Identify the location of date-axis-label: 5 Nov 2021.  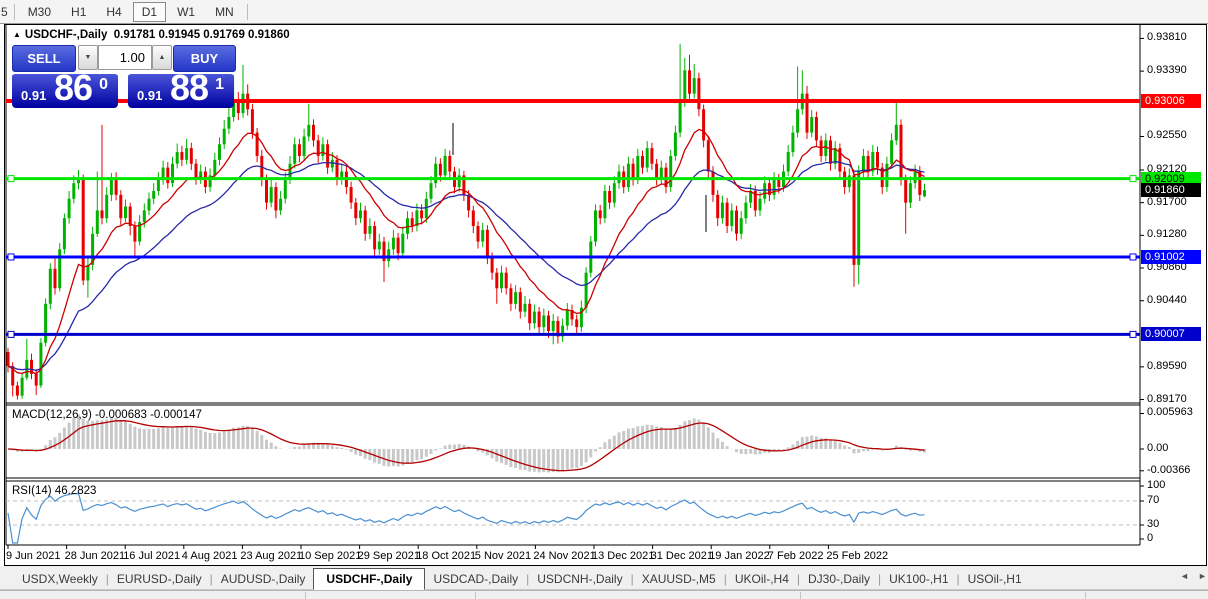
(503, 556).